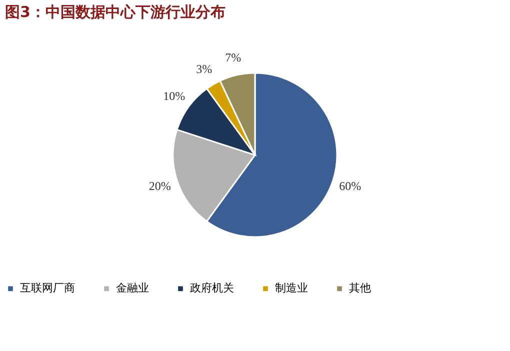 This screenshot has width=510, height=351. What do you see at coordinates (159, 185) in the screenshot?
I see `data-label: 20%` at bounding box center [159, 185].